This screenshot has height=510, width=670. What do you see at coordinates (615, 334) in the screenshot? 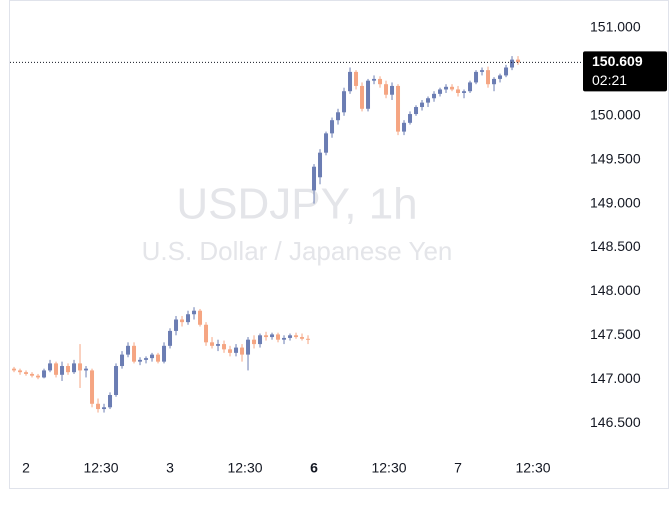
I see `y-tick-label: 147.500` at bounding box center [615, 334].